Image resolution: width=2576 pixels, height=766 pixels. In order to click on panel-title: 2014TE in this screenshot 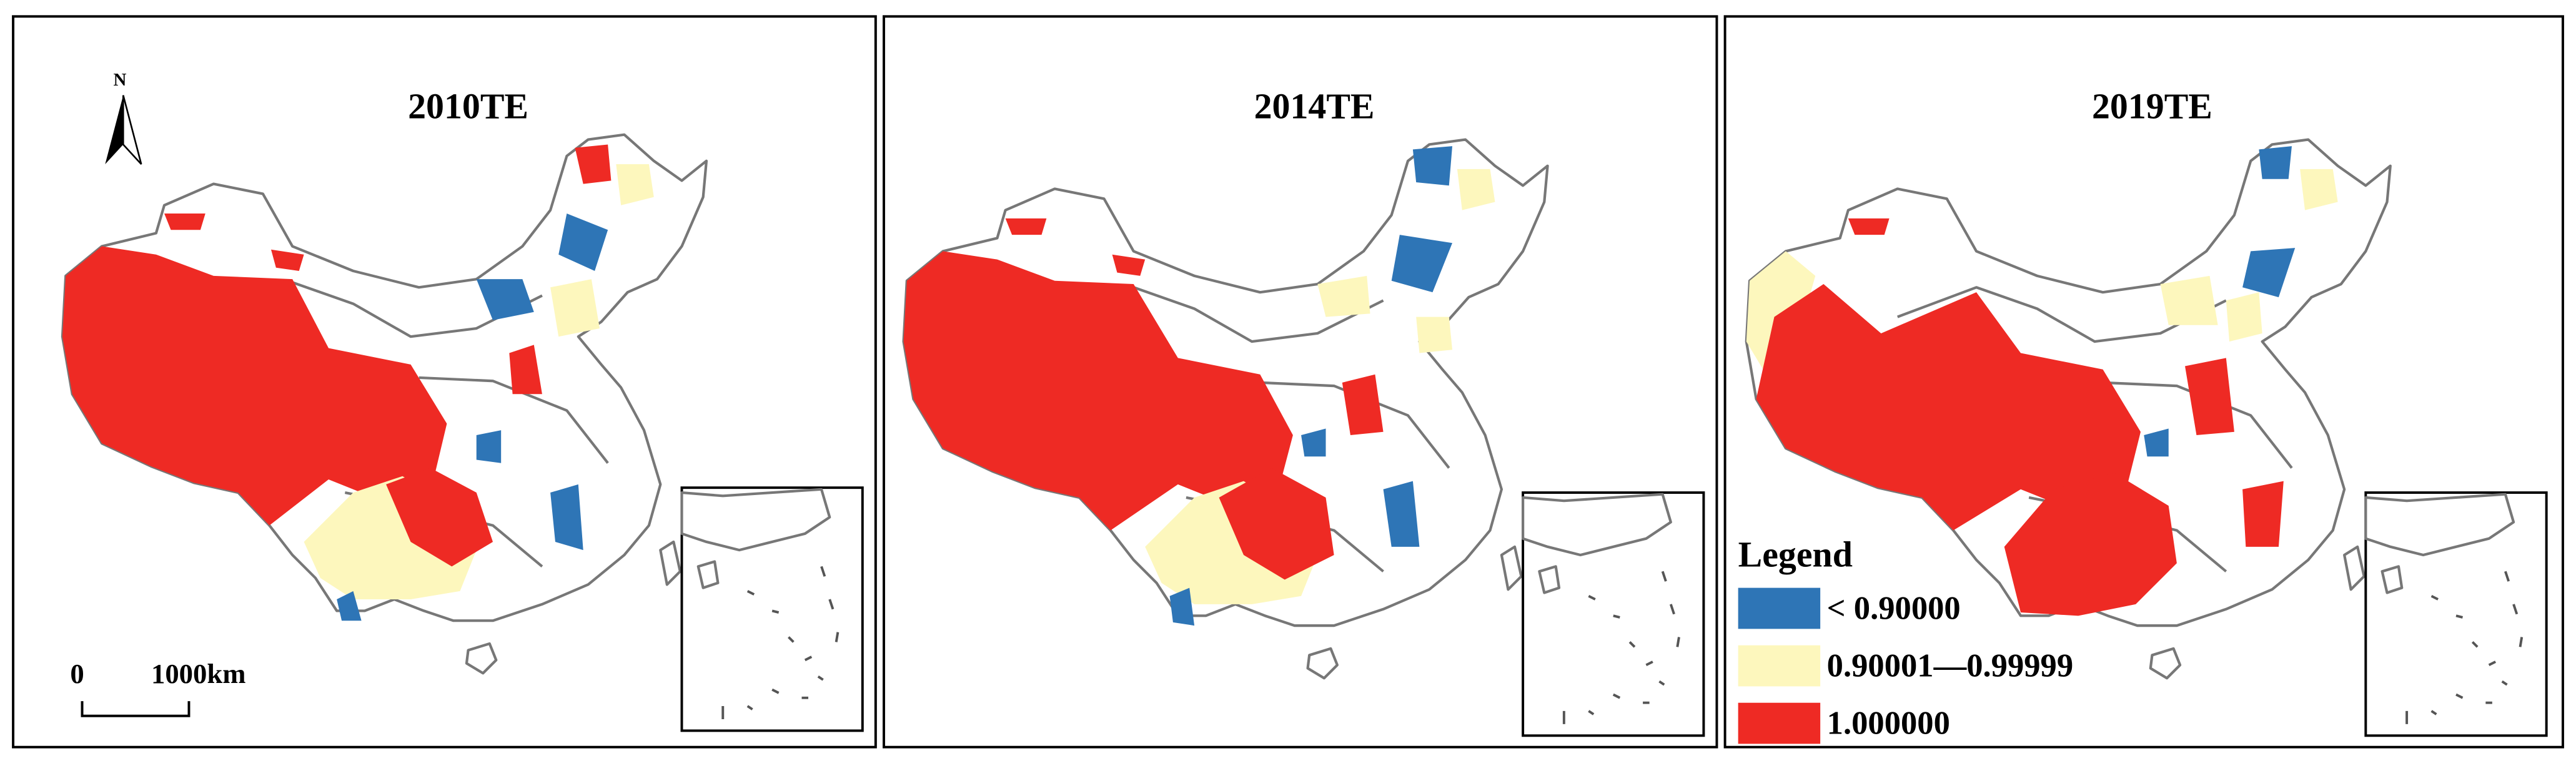, I will do `click(1314, 106)`.